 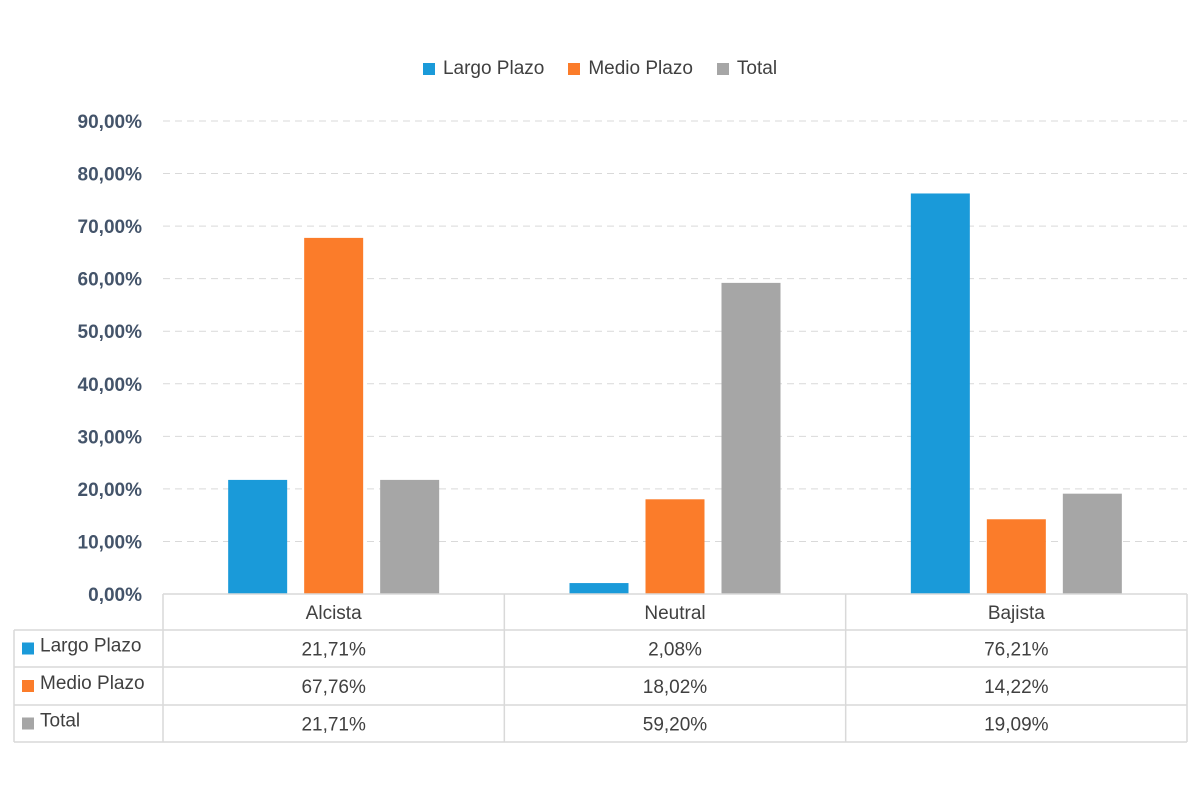 I want to click on legend-swatch-largo-plazo, so click(x=428, y=69).